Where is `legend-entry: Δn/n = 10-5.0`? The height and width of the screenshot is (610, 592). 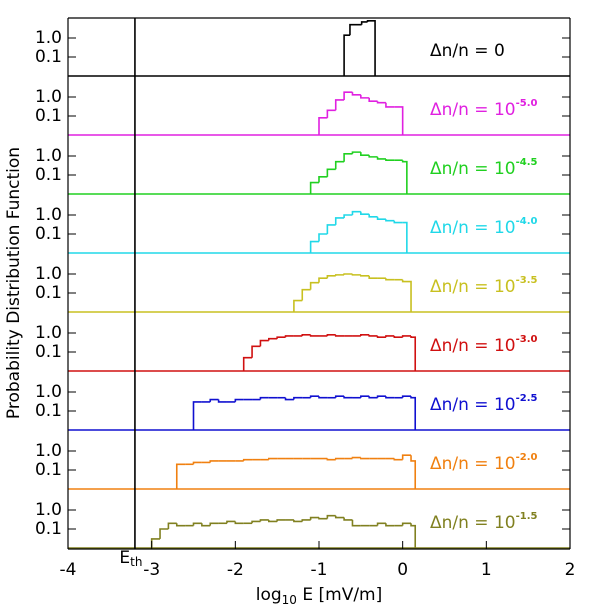 legend-entry: Δn/n = 10-5.0 is located at coordinates (484, 109).